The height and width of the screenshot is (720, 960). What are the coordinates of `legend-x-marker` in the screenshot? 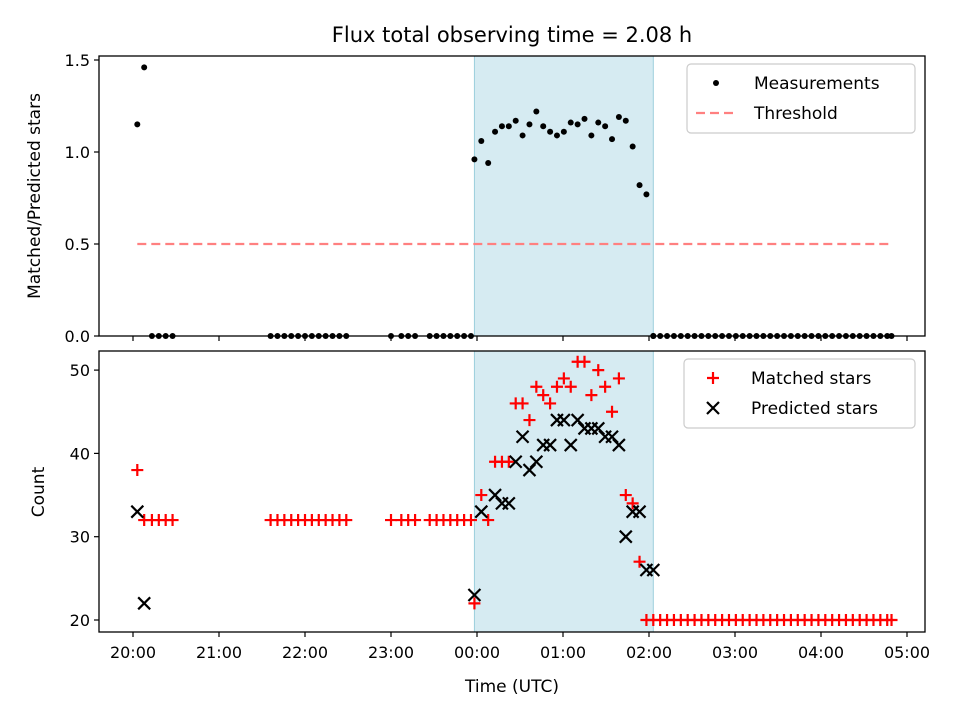 It's located at (713, 408).